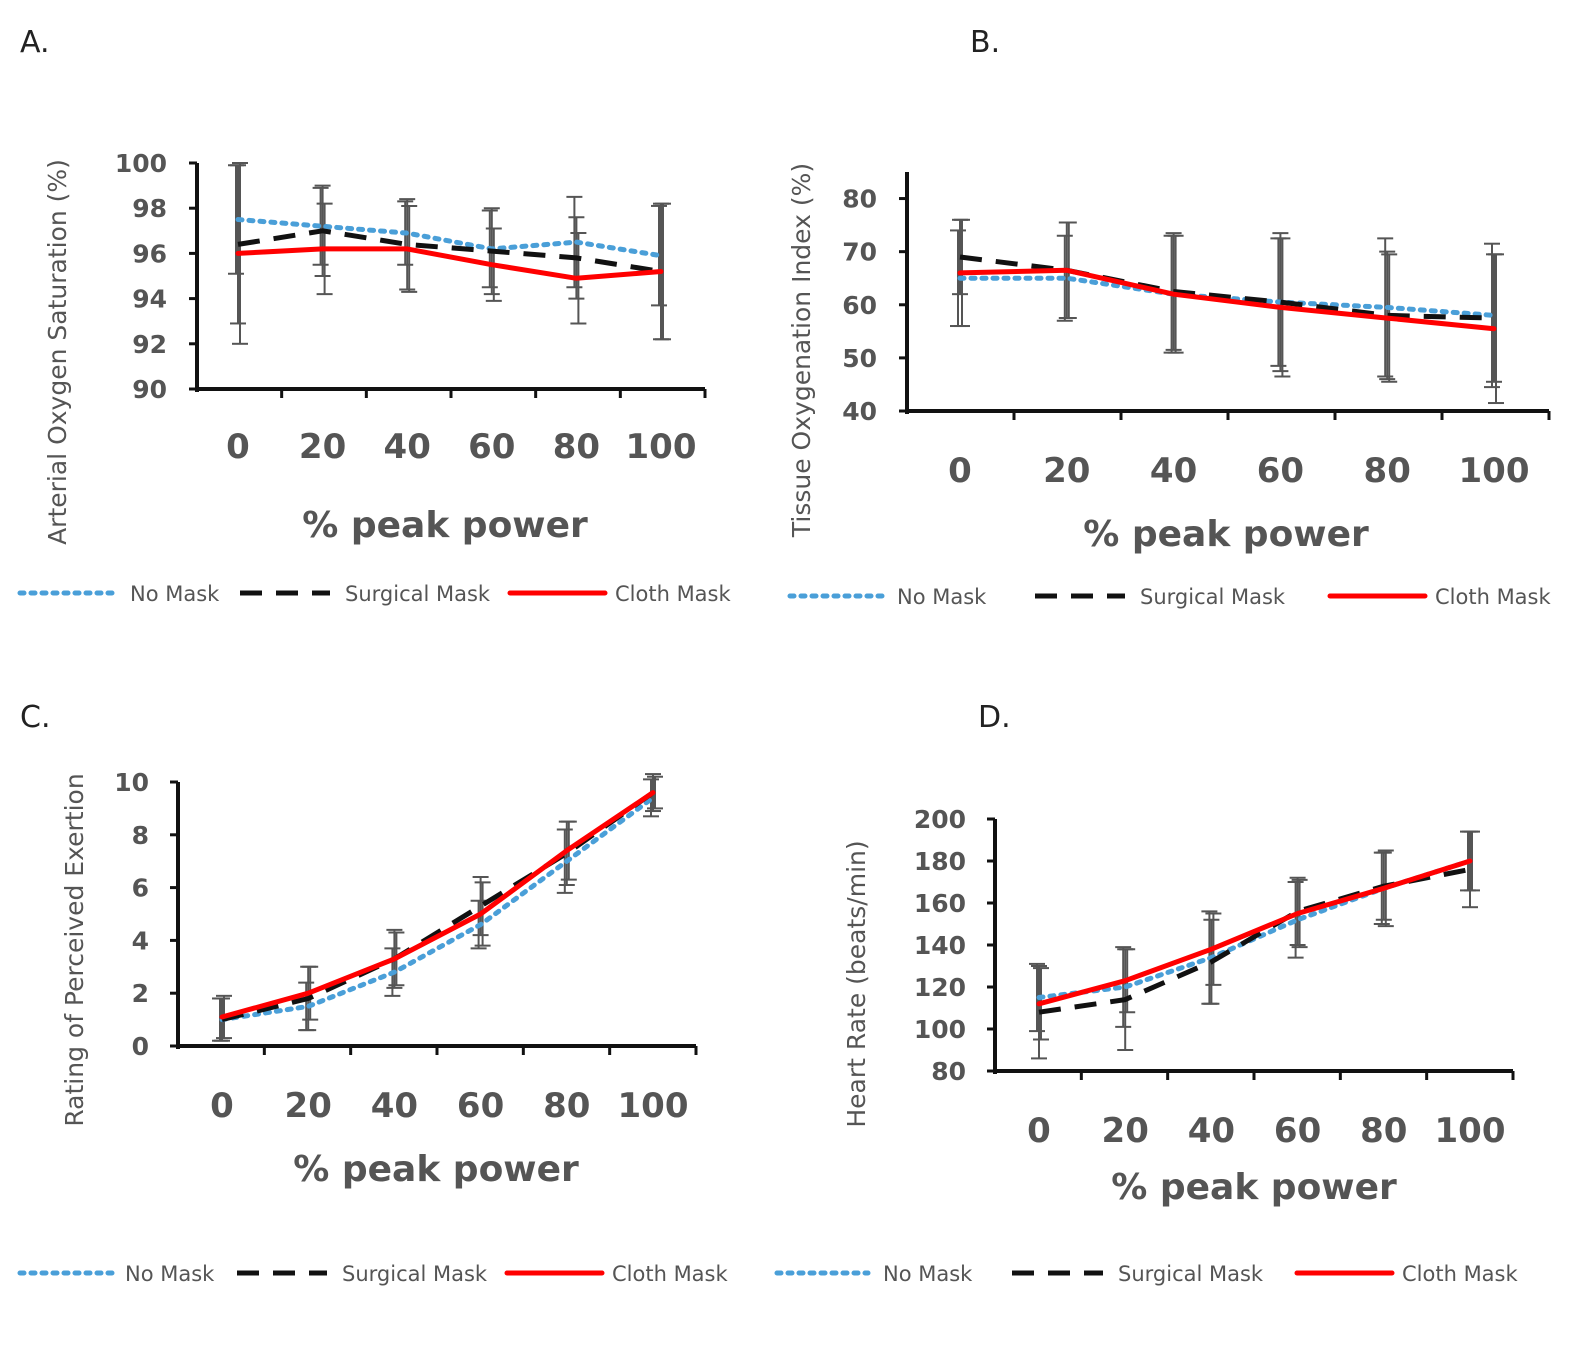  Describe the element at coordinates (140, 940) in the screenshot. I see `y-tick-label: 4` at that location.